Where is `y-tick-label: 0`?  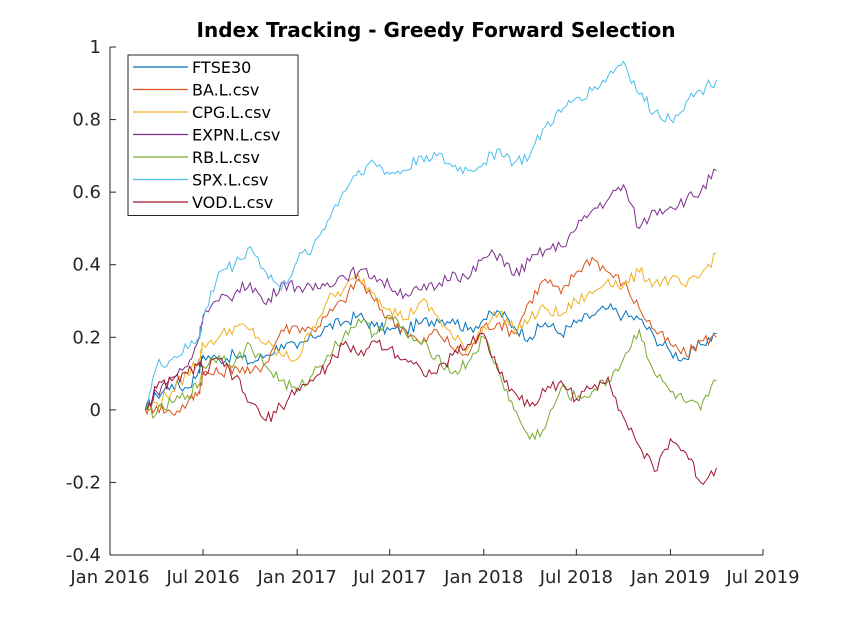 y-tick-label: 0 is located at coordinates (95, 410).